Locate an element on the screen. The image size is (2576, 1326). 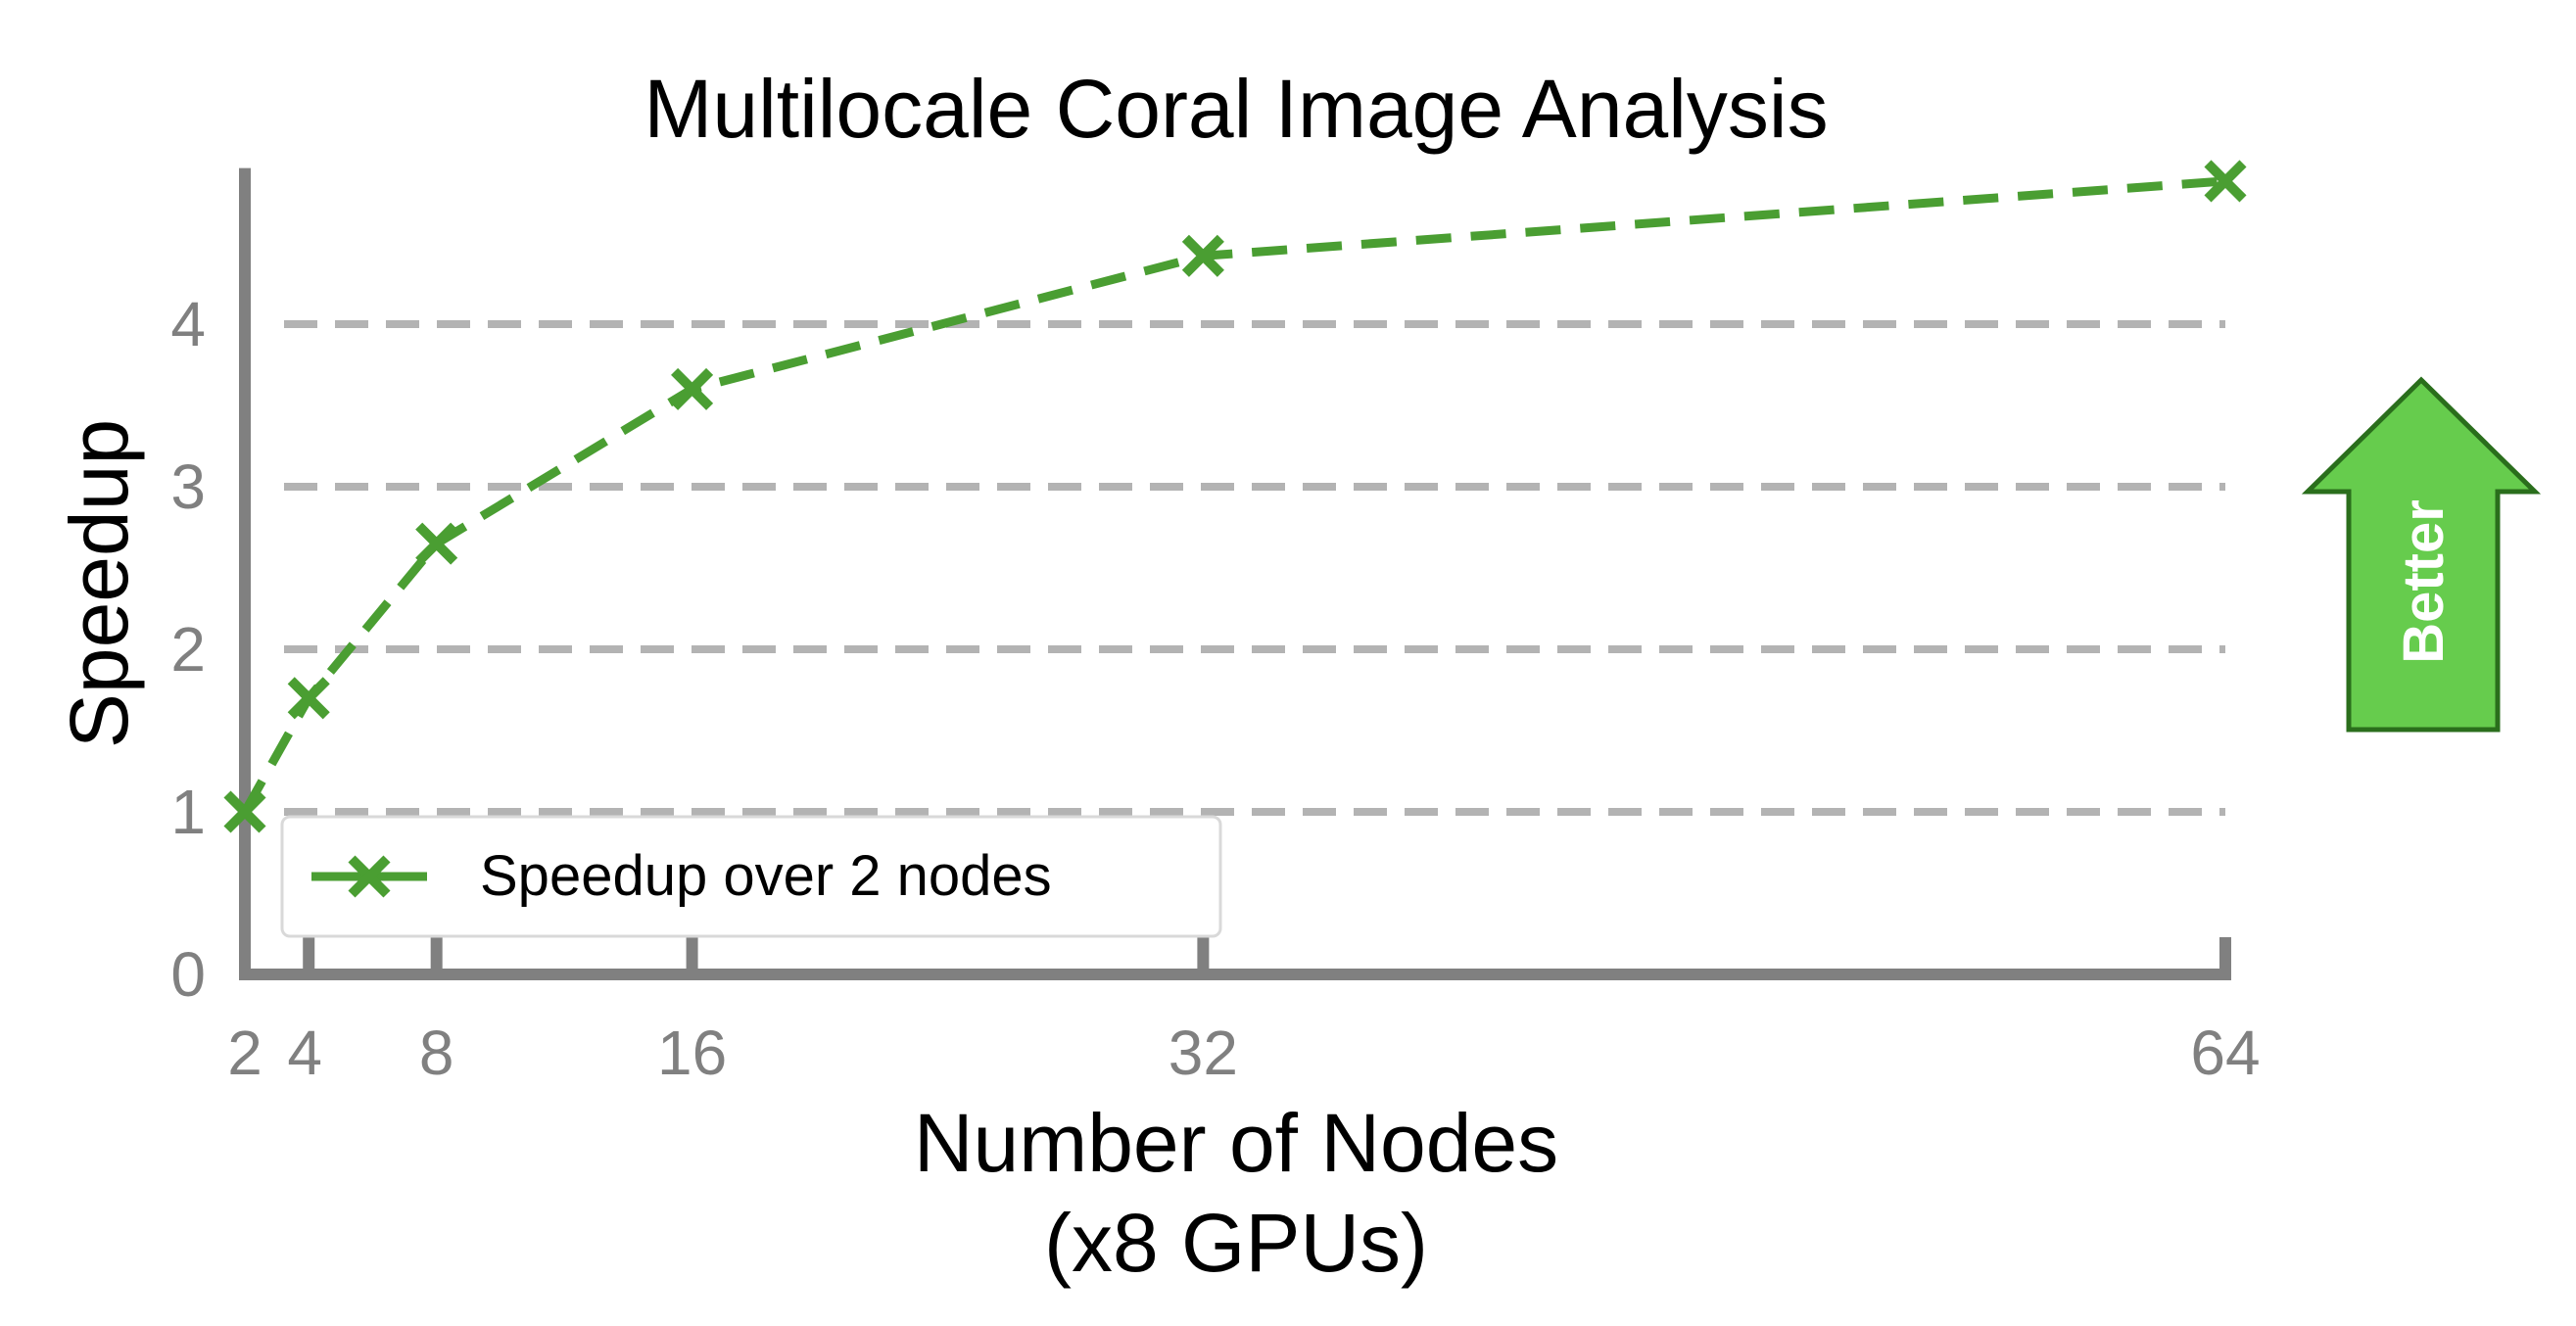
x-tick-label-32: 32 is located at coordinates (1204, 1053).